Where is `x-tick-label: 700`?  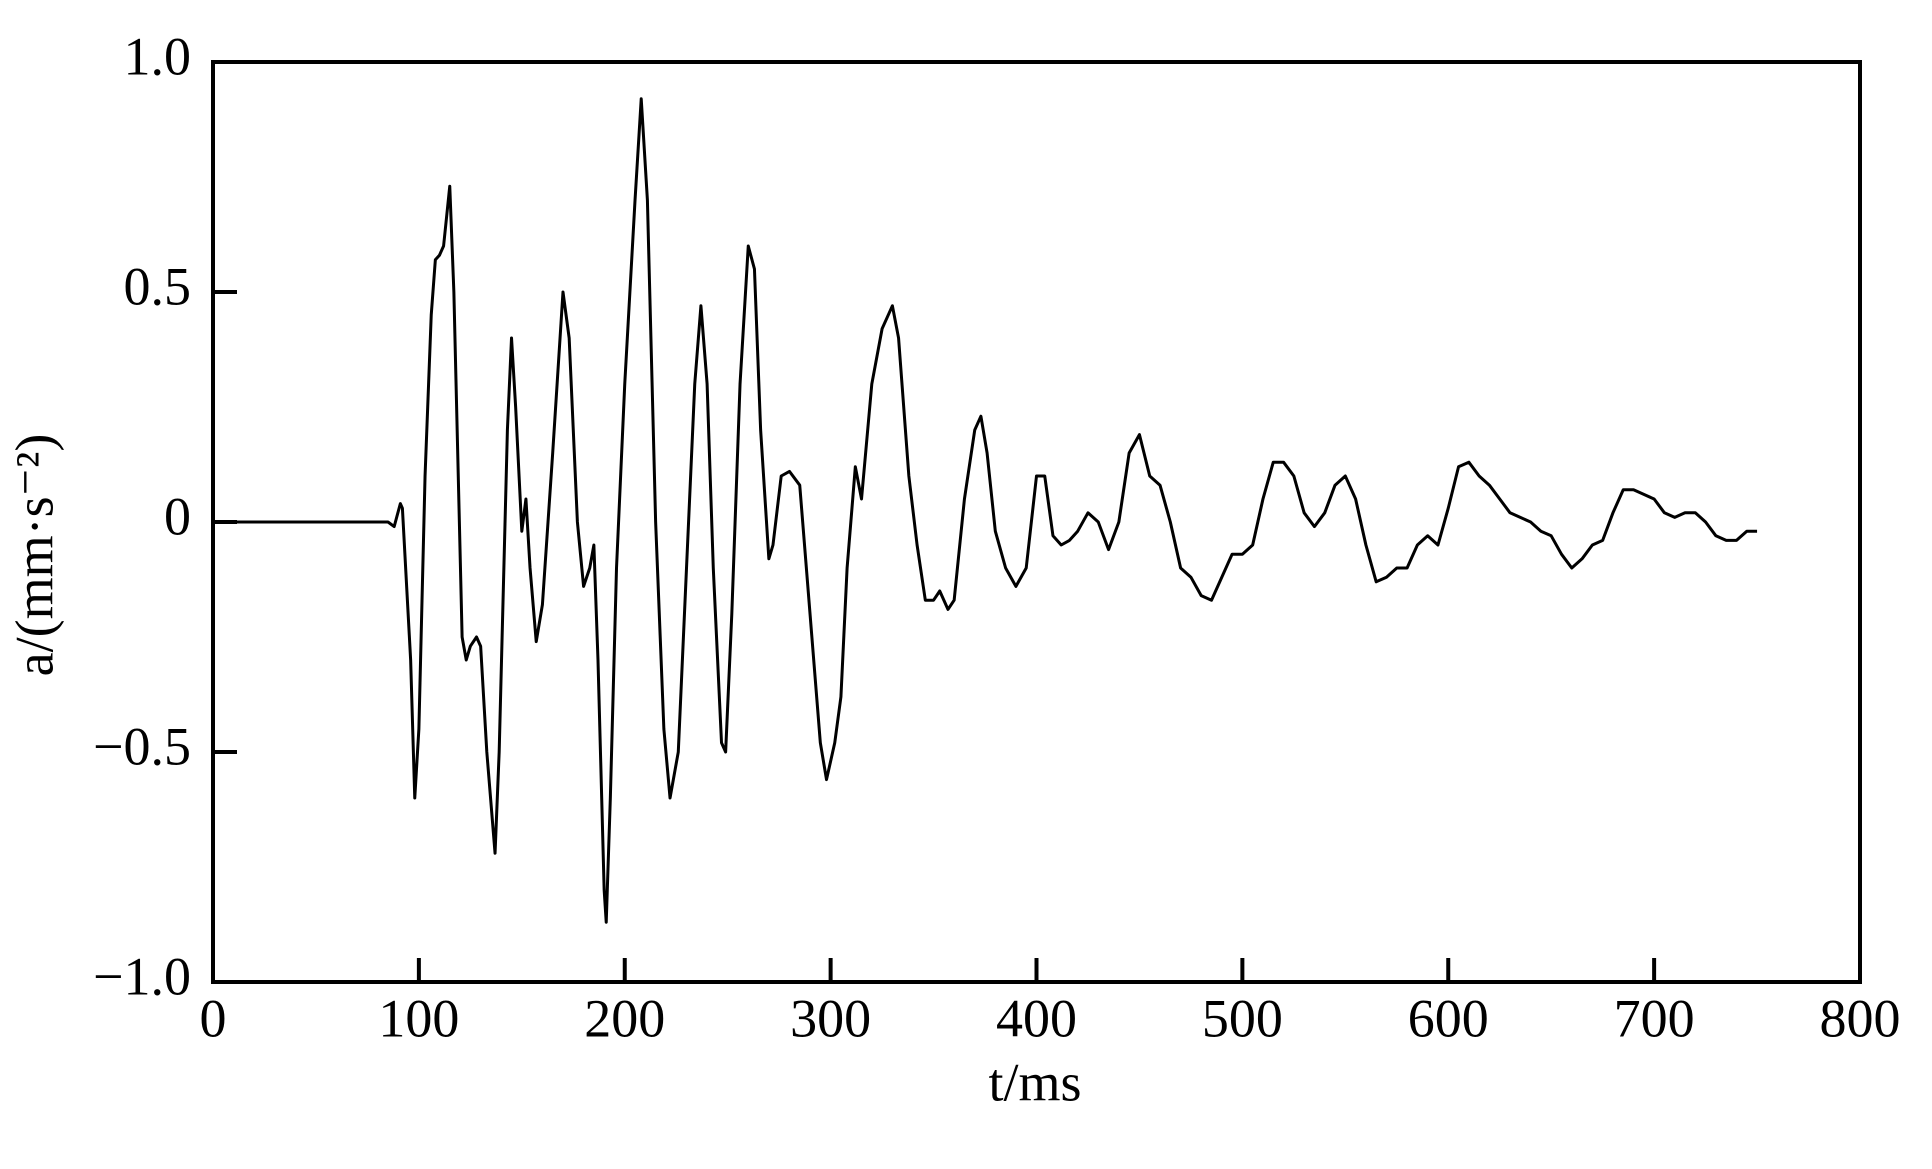 x-tick-label: 700 is located at coordinates (1654, 1018).